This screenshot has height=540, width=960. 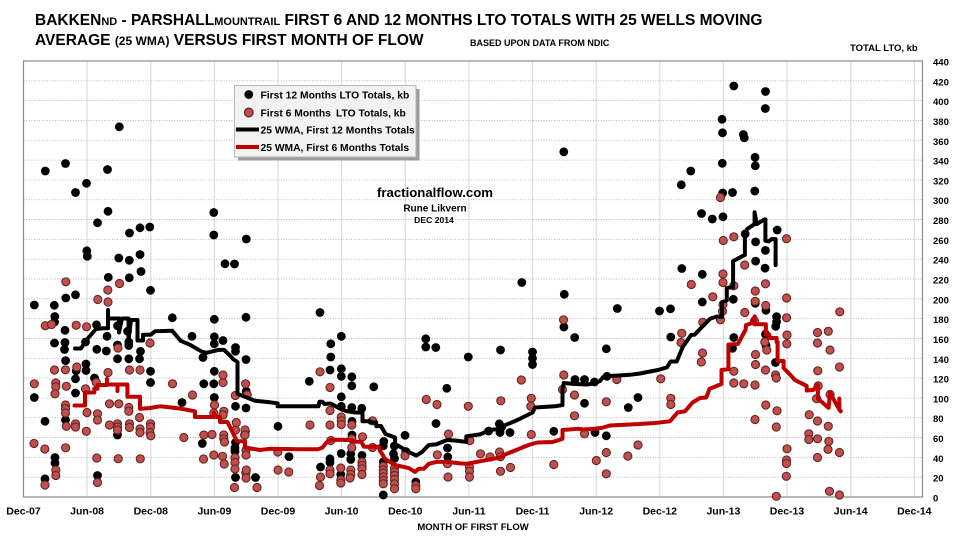 I want to click on svg-text: 400, so click(x=941, y=102).